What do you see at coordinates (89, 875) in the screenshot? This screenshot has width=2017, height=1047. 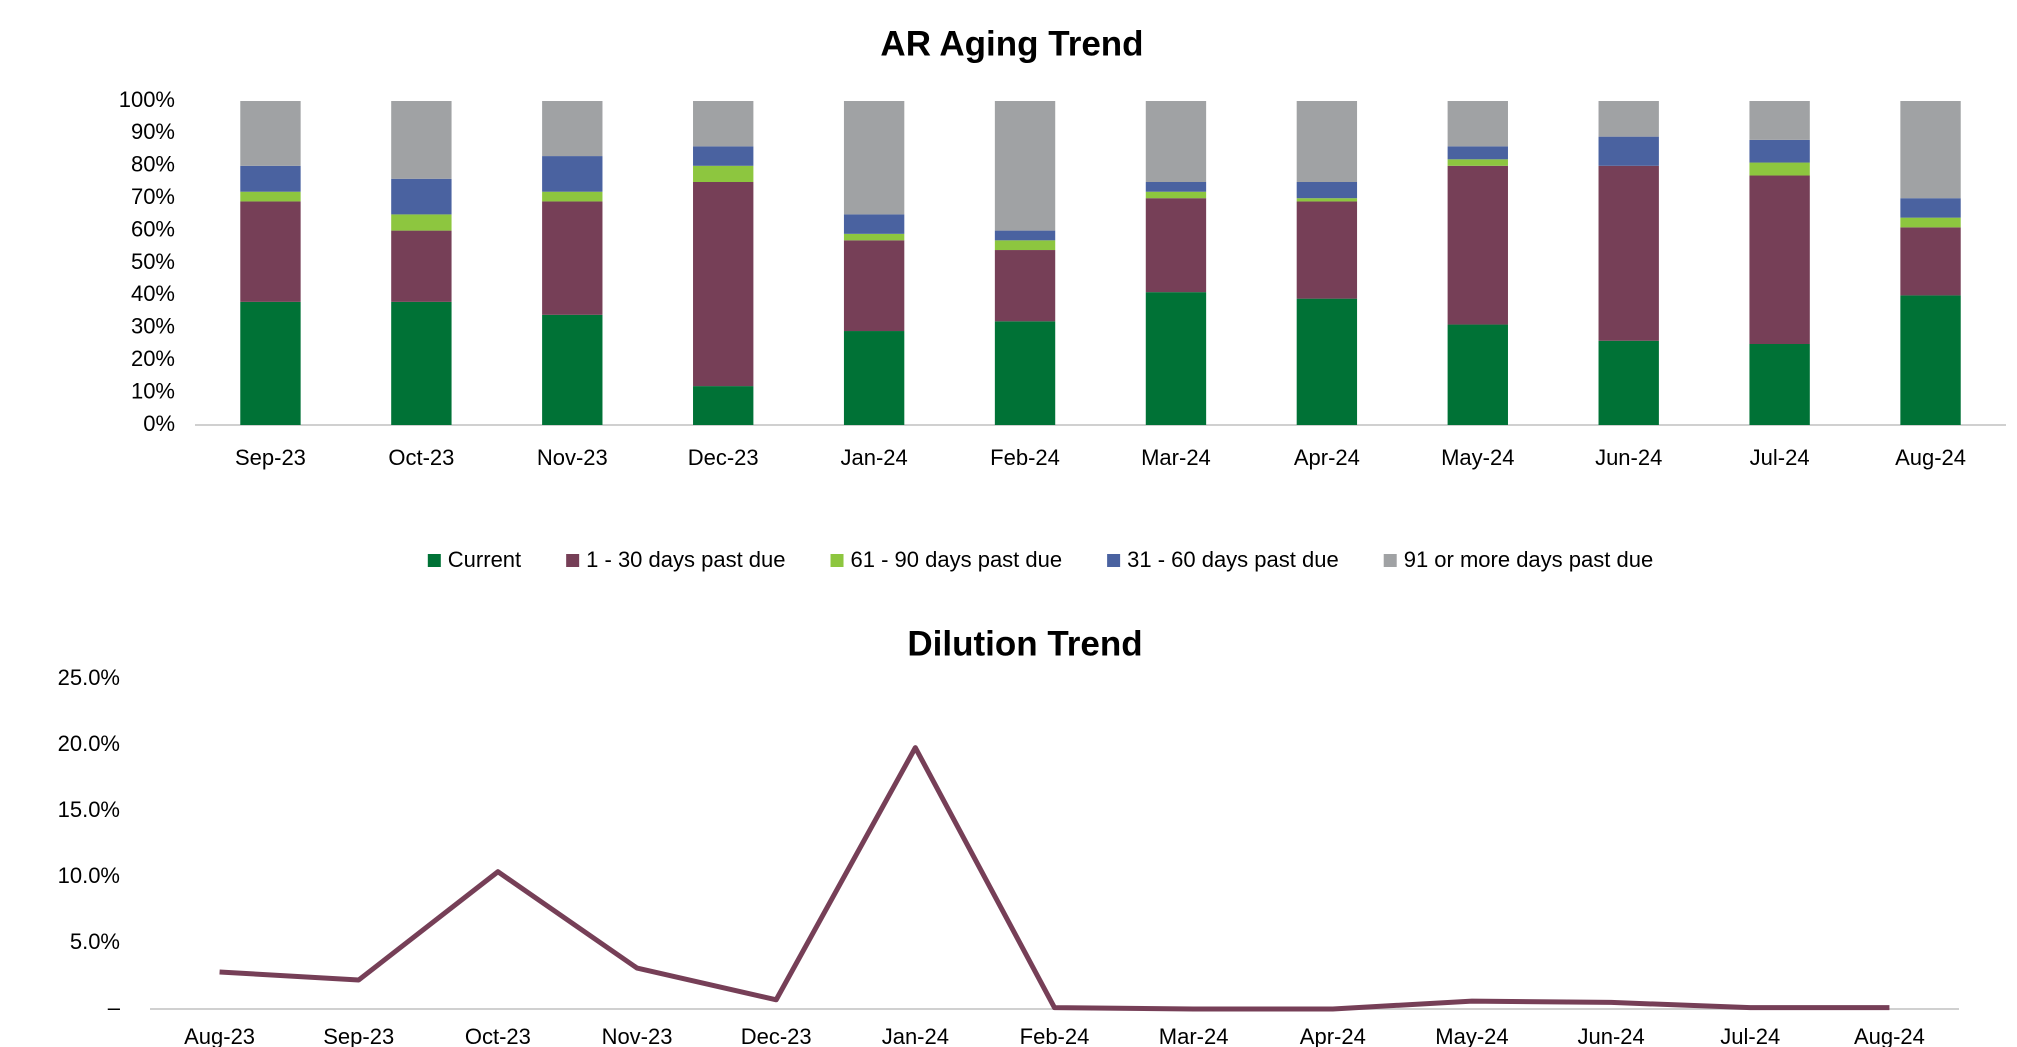 I see `y-tick-label: 10.0%` at bounding box center [89, 875].